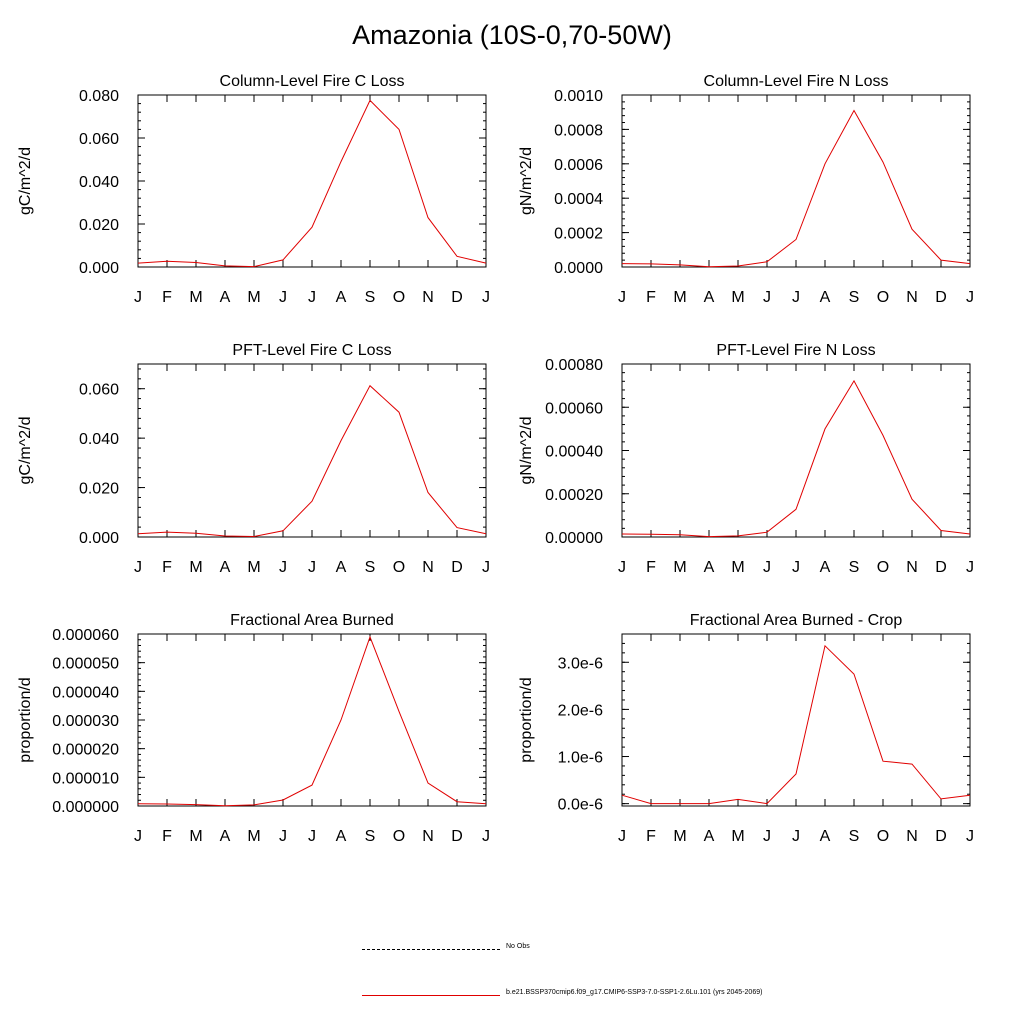  What do you see at coordinates (431, 949) in the screenshot?
I see `legend-dashed-line` at bounding box center [431, 949].